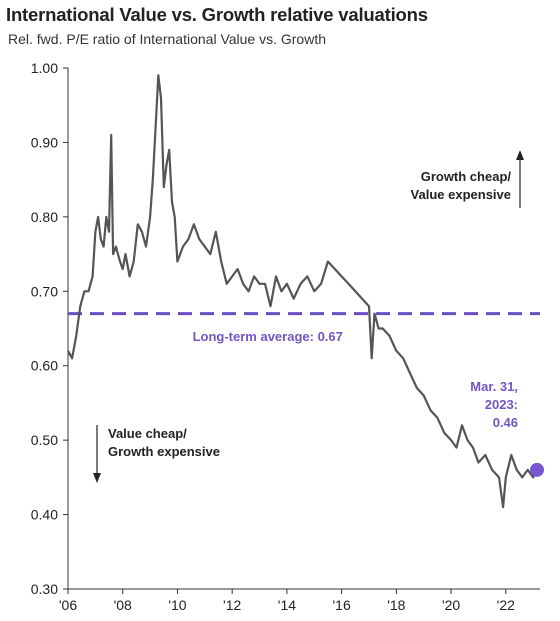 Image resolution: width=560 pixels, height=621 pixels. Describe the element at coordinates (451, 605) in the screenshot. I see `x-tick-label: '20` at that location.